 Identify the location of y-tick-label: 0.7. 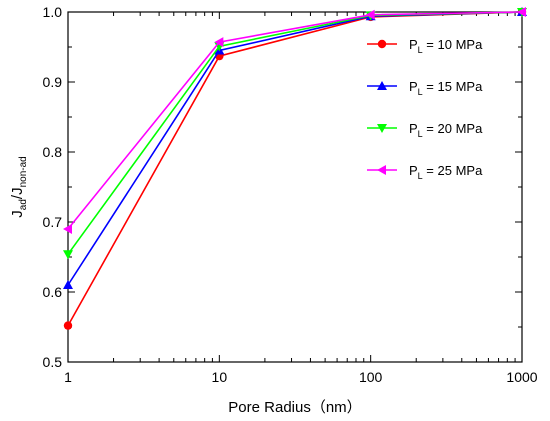
(53, 222).